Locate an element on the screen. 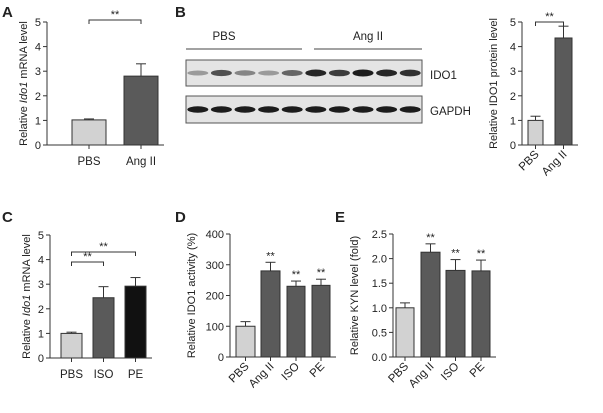 The image size is (603, 413). panel-label-c: C is located at coordinates (7, 217).